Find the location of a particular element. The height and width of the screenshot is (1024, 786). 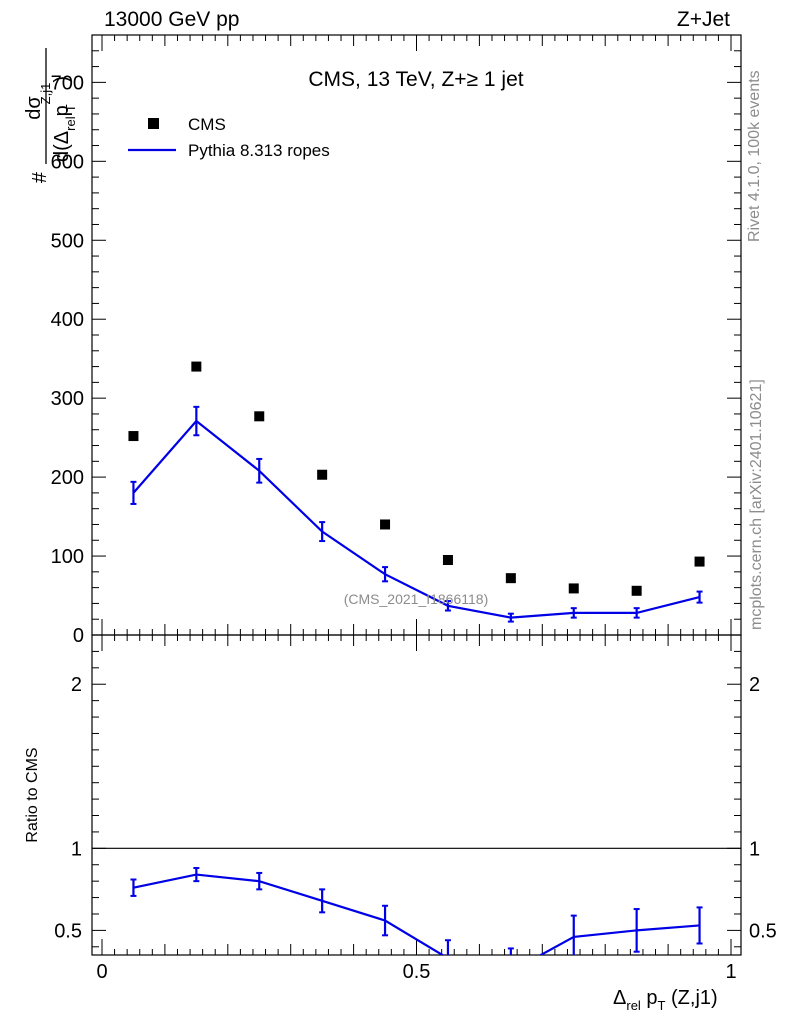

y-tick-label: 0 is located at coordinates (78, 636).